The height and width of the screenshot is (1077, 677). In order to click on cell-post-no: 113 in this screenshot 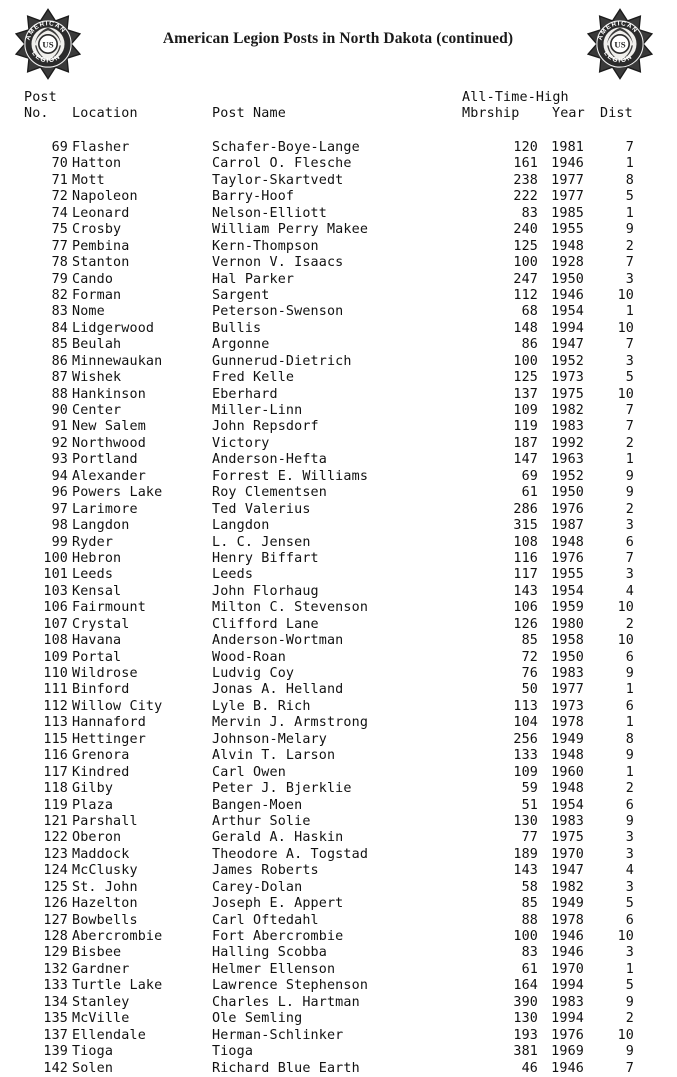, I will do `click(55, 723)`.